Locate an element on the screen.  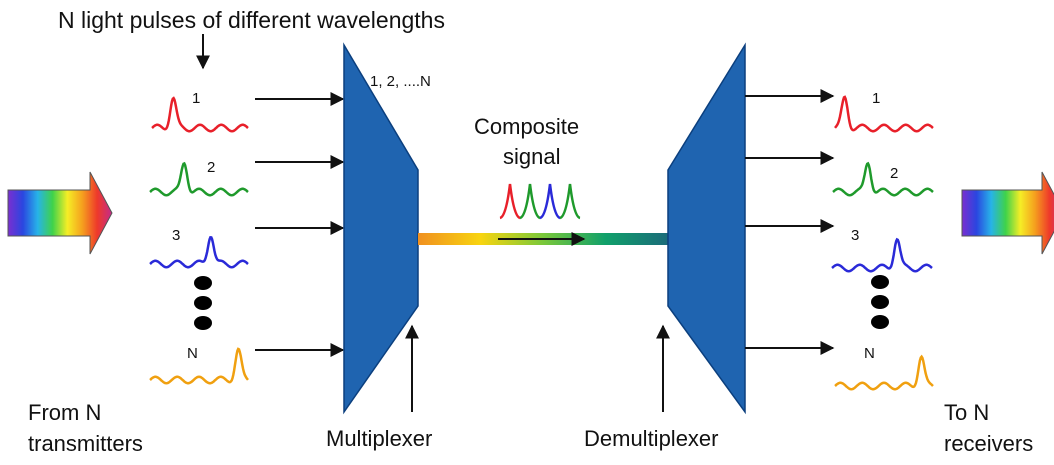
output-channel-label-1: 1 is located at coordinates (876, 98).